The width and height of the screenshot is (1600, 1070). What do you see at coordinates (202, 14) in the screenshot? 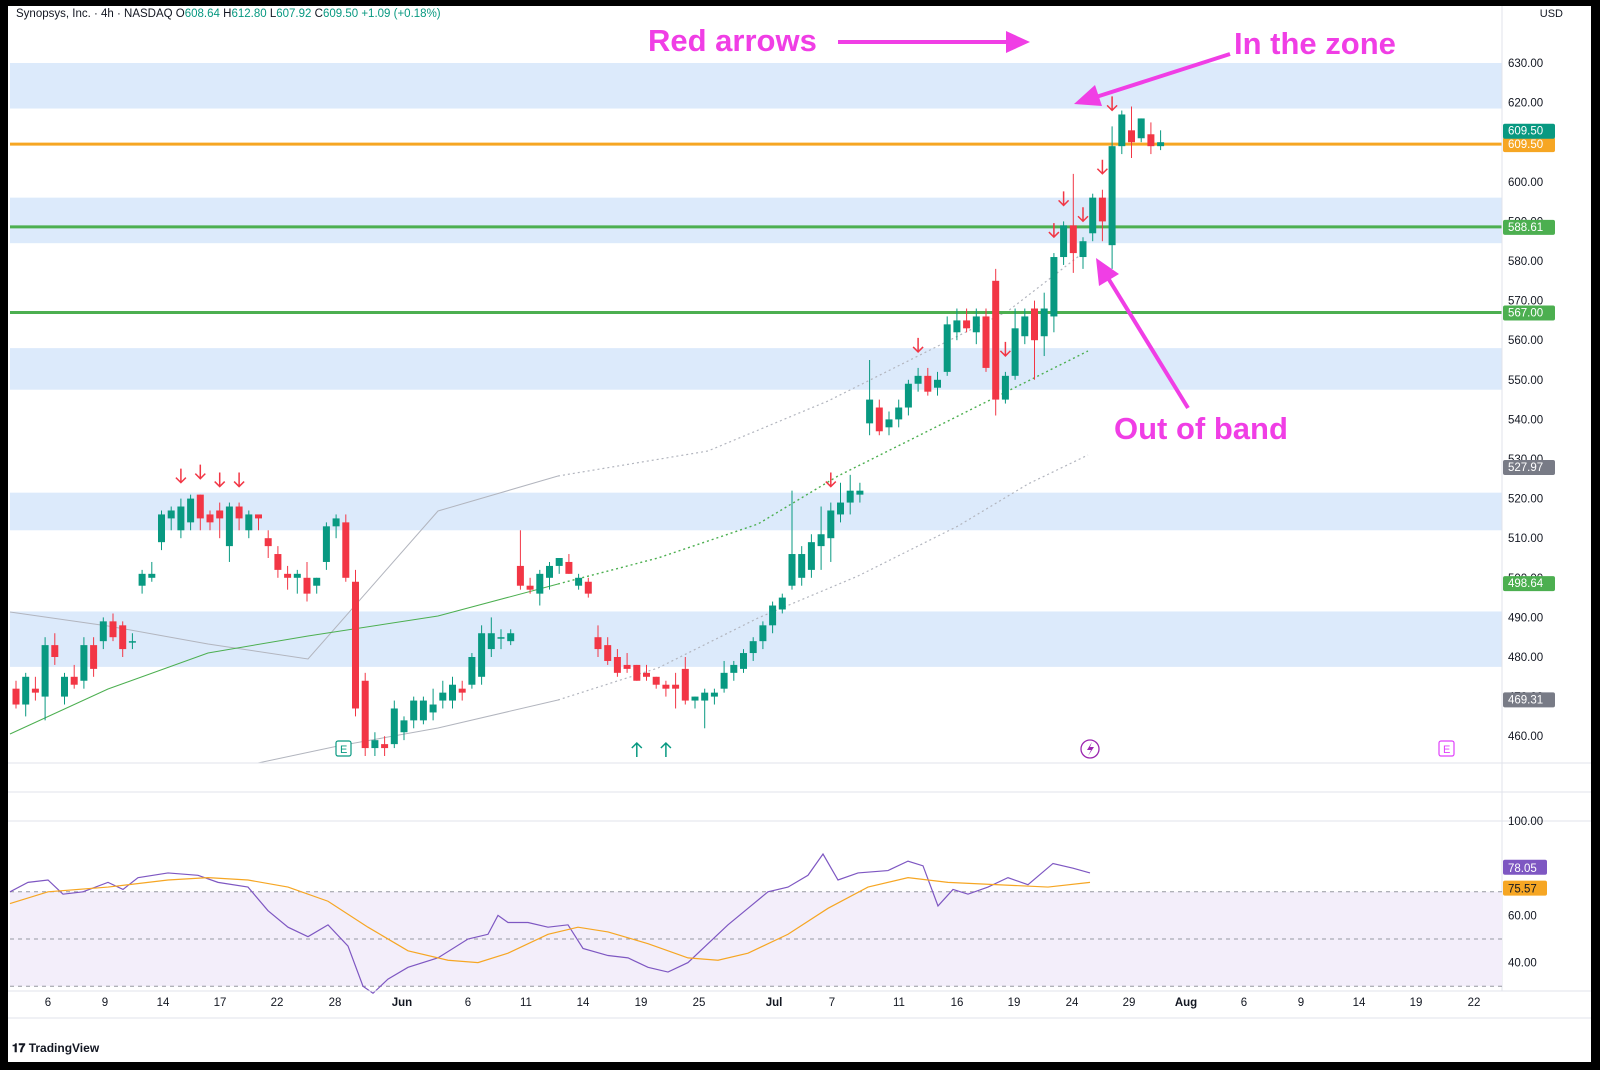
I see `open-value: 608.64` at bounding box center [202, 14].